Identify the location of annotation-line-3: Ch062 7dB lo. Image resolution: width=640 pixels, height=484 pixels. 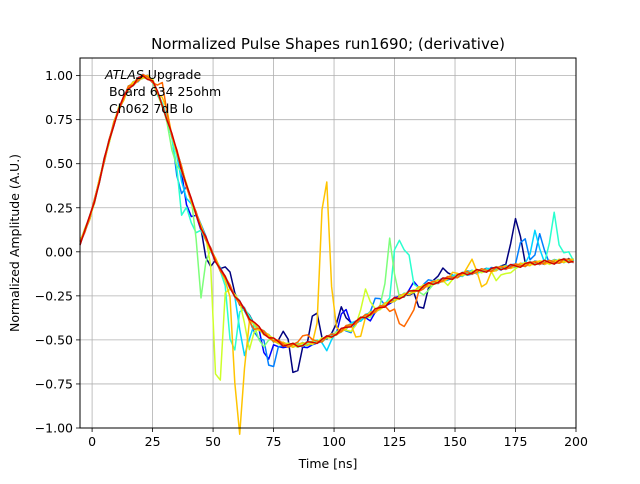
(151, 108).